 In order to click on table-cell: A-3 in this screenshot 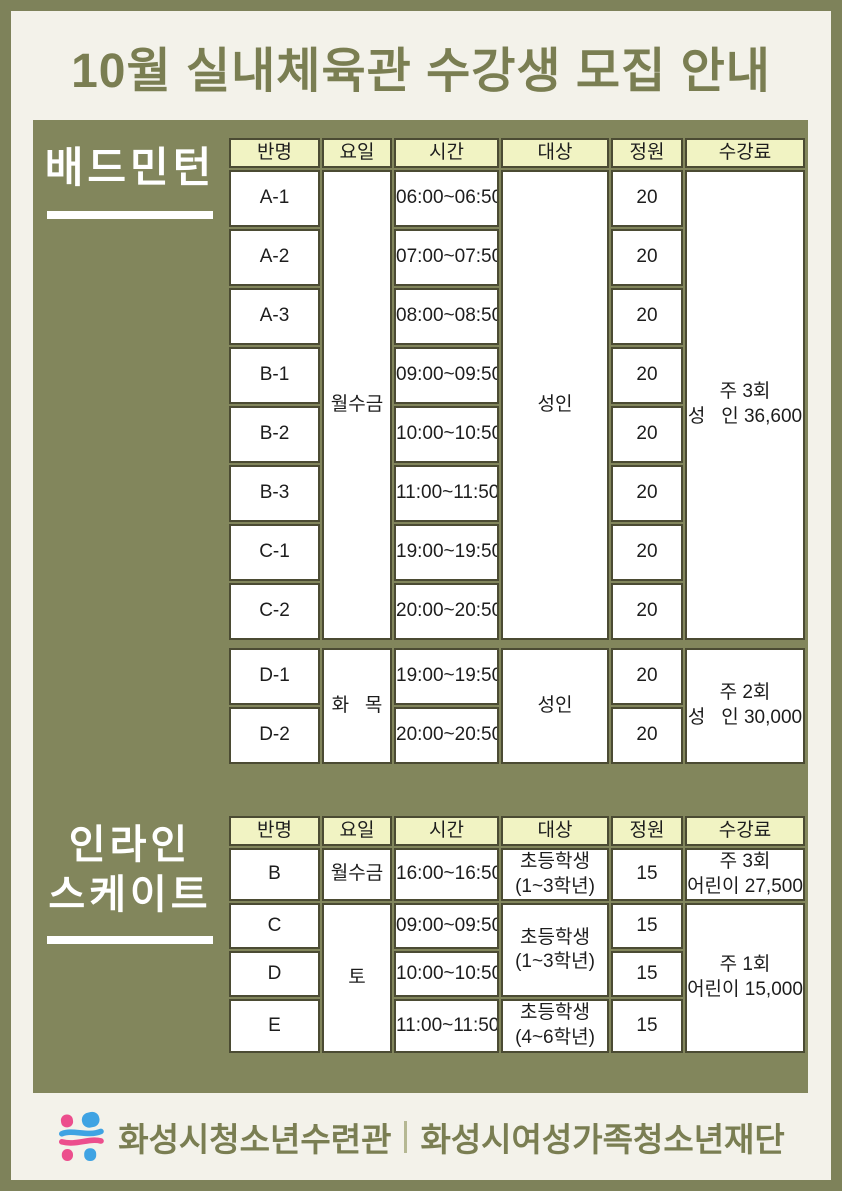, I will do `click(274, 316)`.